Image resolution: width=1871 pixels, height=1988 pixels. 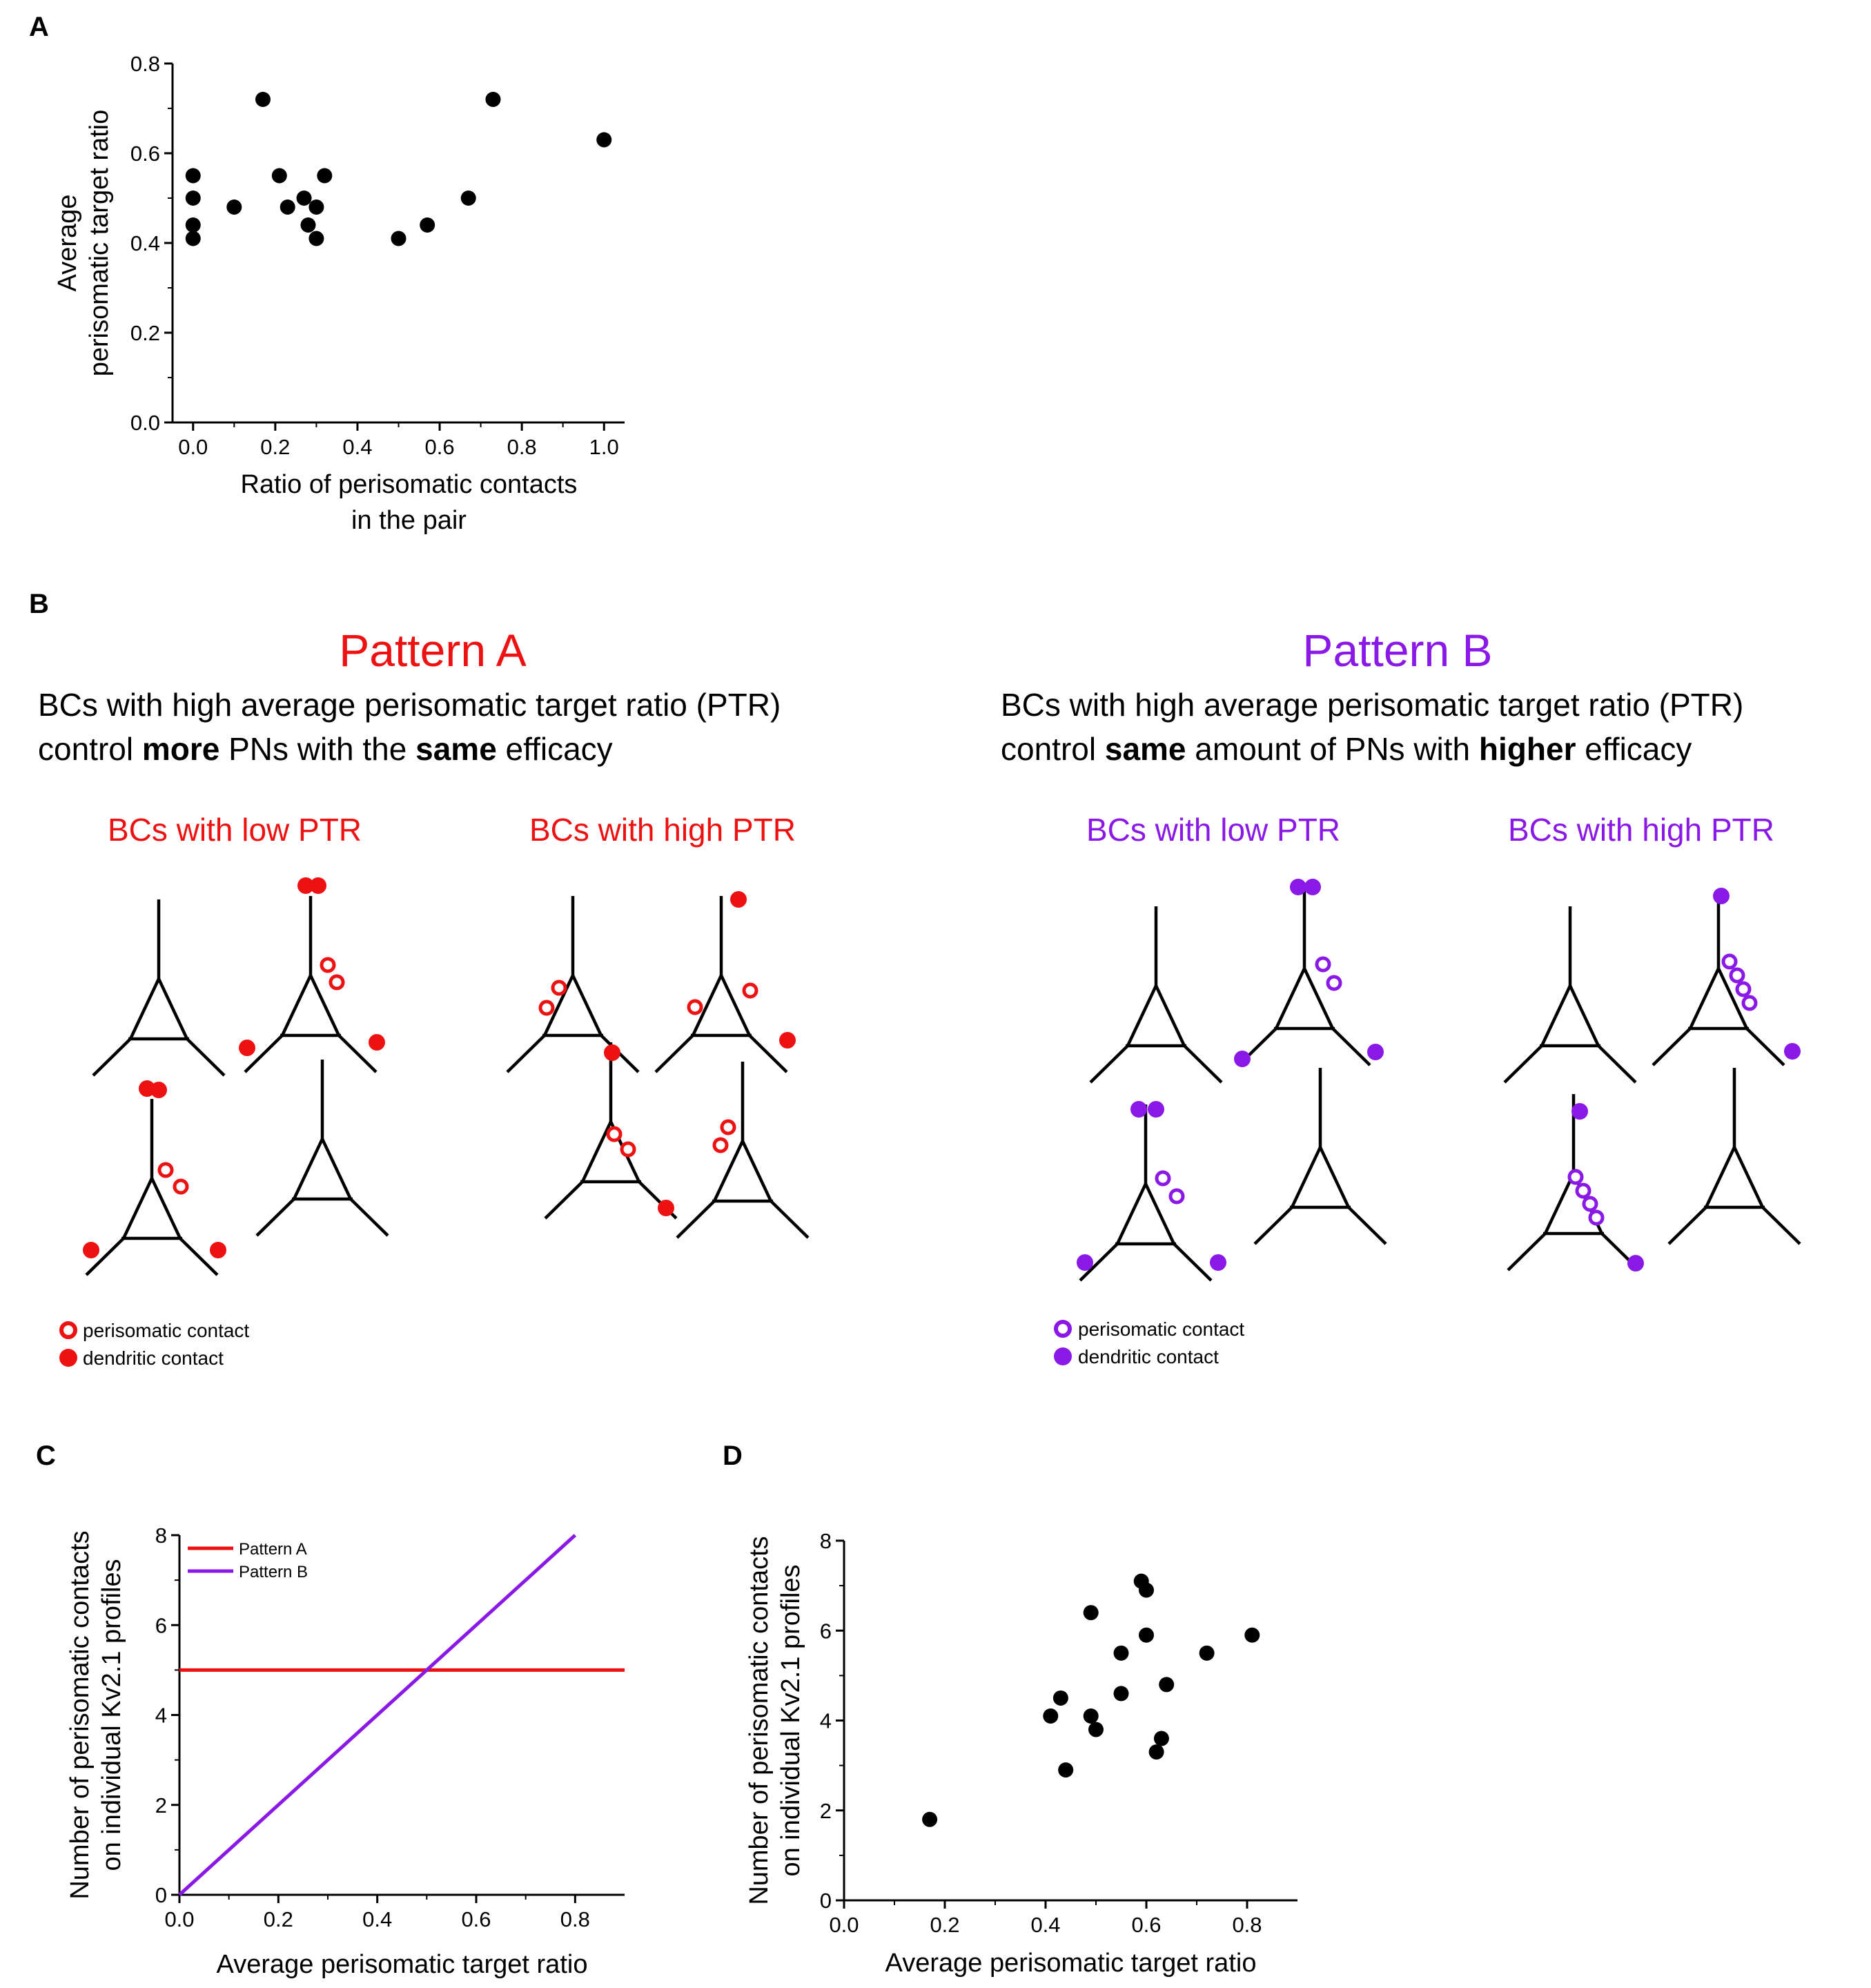 What do you see at coordinates (1071, 1963) in the screenshot?
I see `chart-d-x-label: Average perisomatic target ratio` at bounding box center [1071, 1963].